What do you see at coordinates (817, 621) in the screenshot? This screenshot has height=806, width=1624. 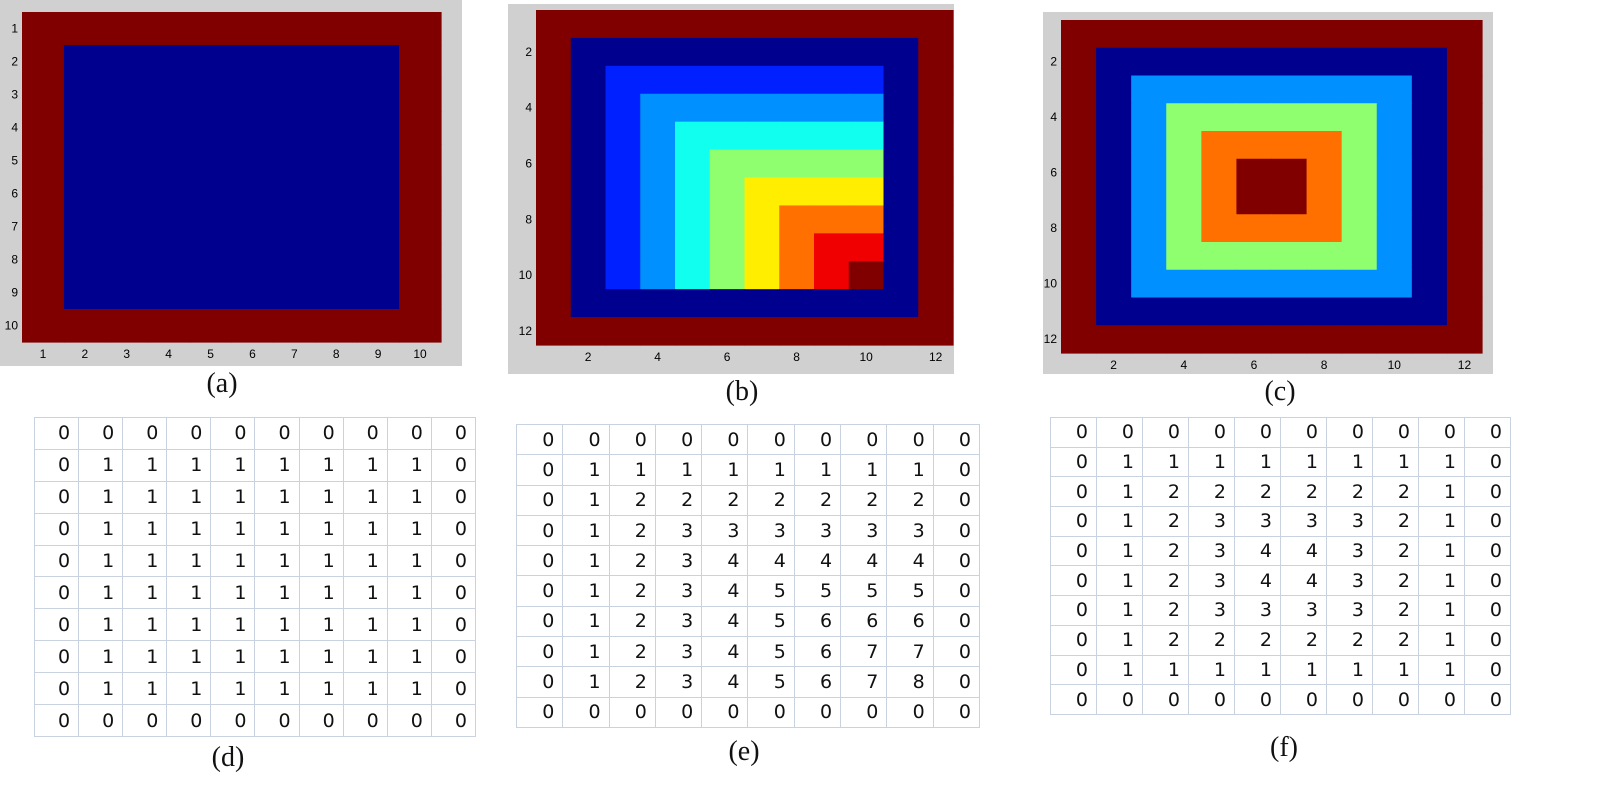 I see `table-cell: 6` at bounding box center [817, 621].